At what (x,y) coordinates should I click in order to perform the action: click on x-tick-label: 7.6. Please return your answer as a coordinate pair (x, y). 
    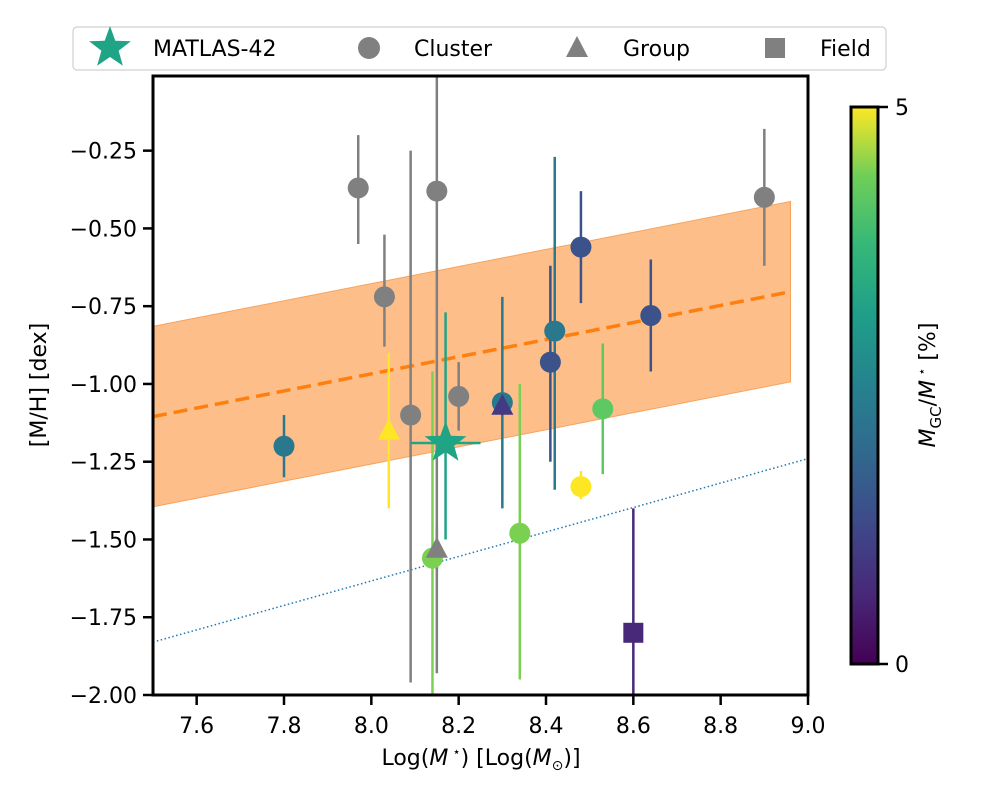
    Looking at the image, I should click on (196, 726).